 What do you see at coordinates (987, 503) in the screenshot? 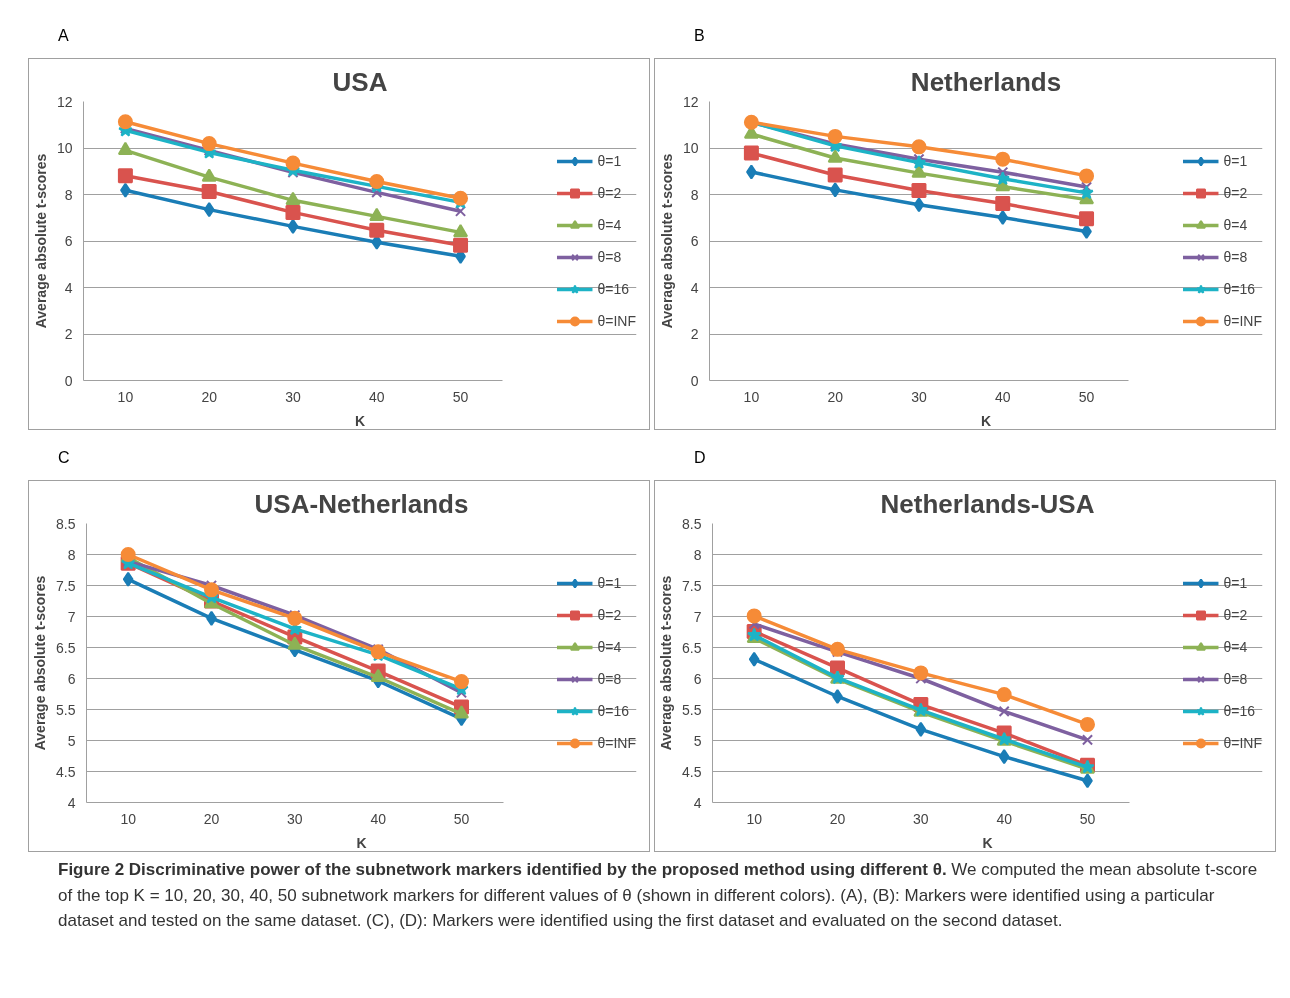
I see `chart-title: Netherlands-USA` at bounding box center [987, 503].